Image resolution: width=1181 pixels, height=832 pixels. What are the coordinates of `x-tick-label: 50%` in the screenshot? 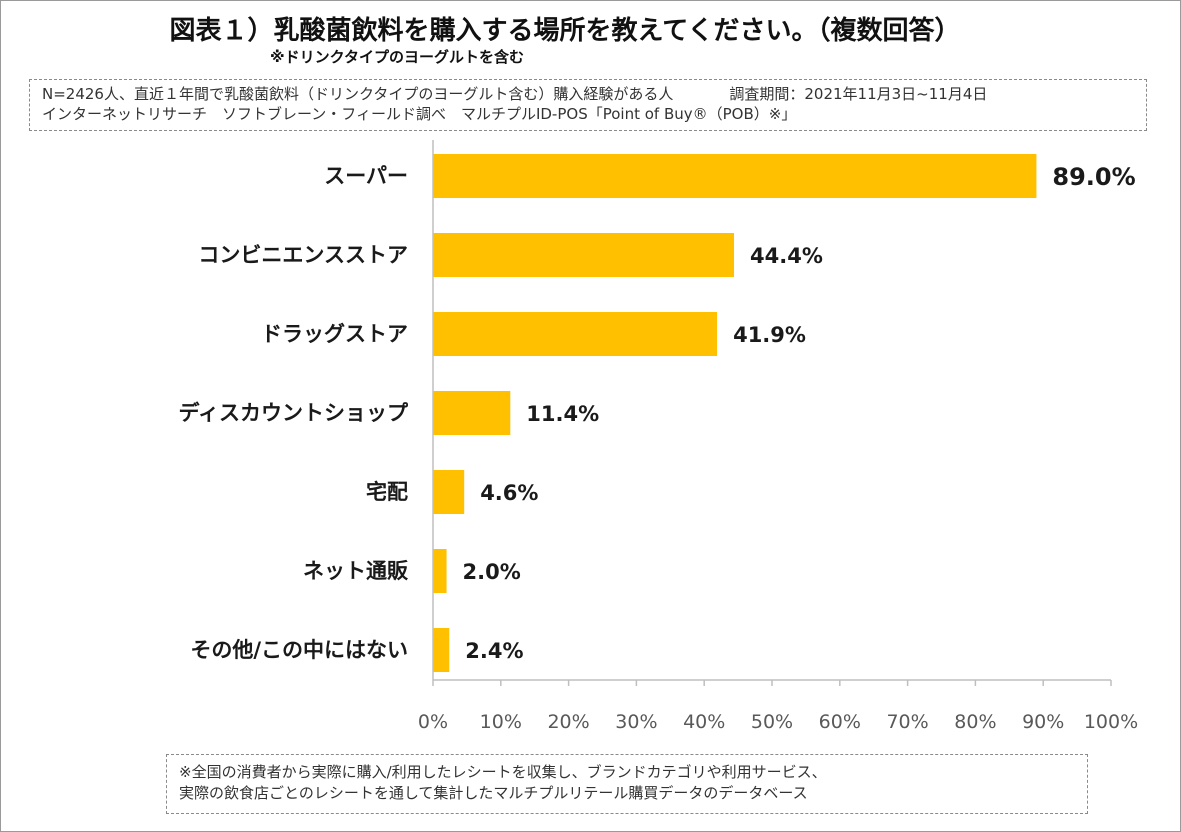 It's located at (772, 722).